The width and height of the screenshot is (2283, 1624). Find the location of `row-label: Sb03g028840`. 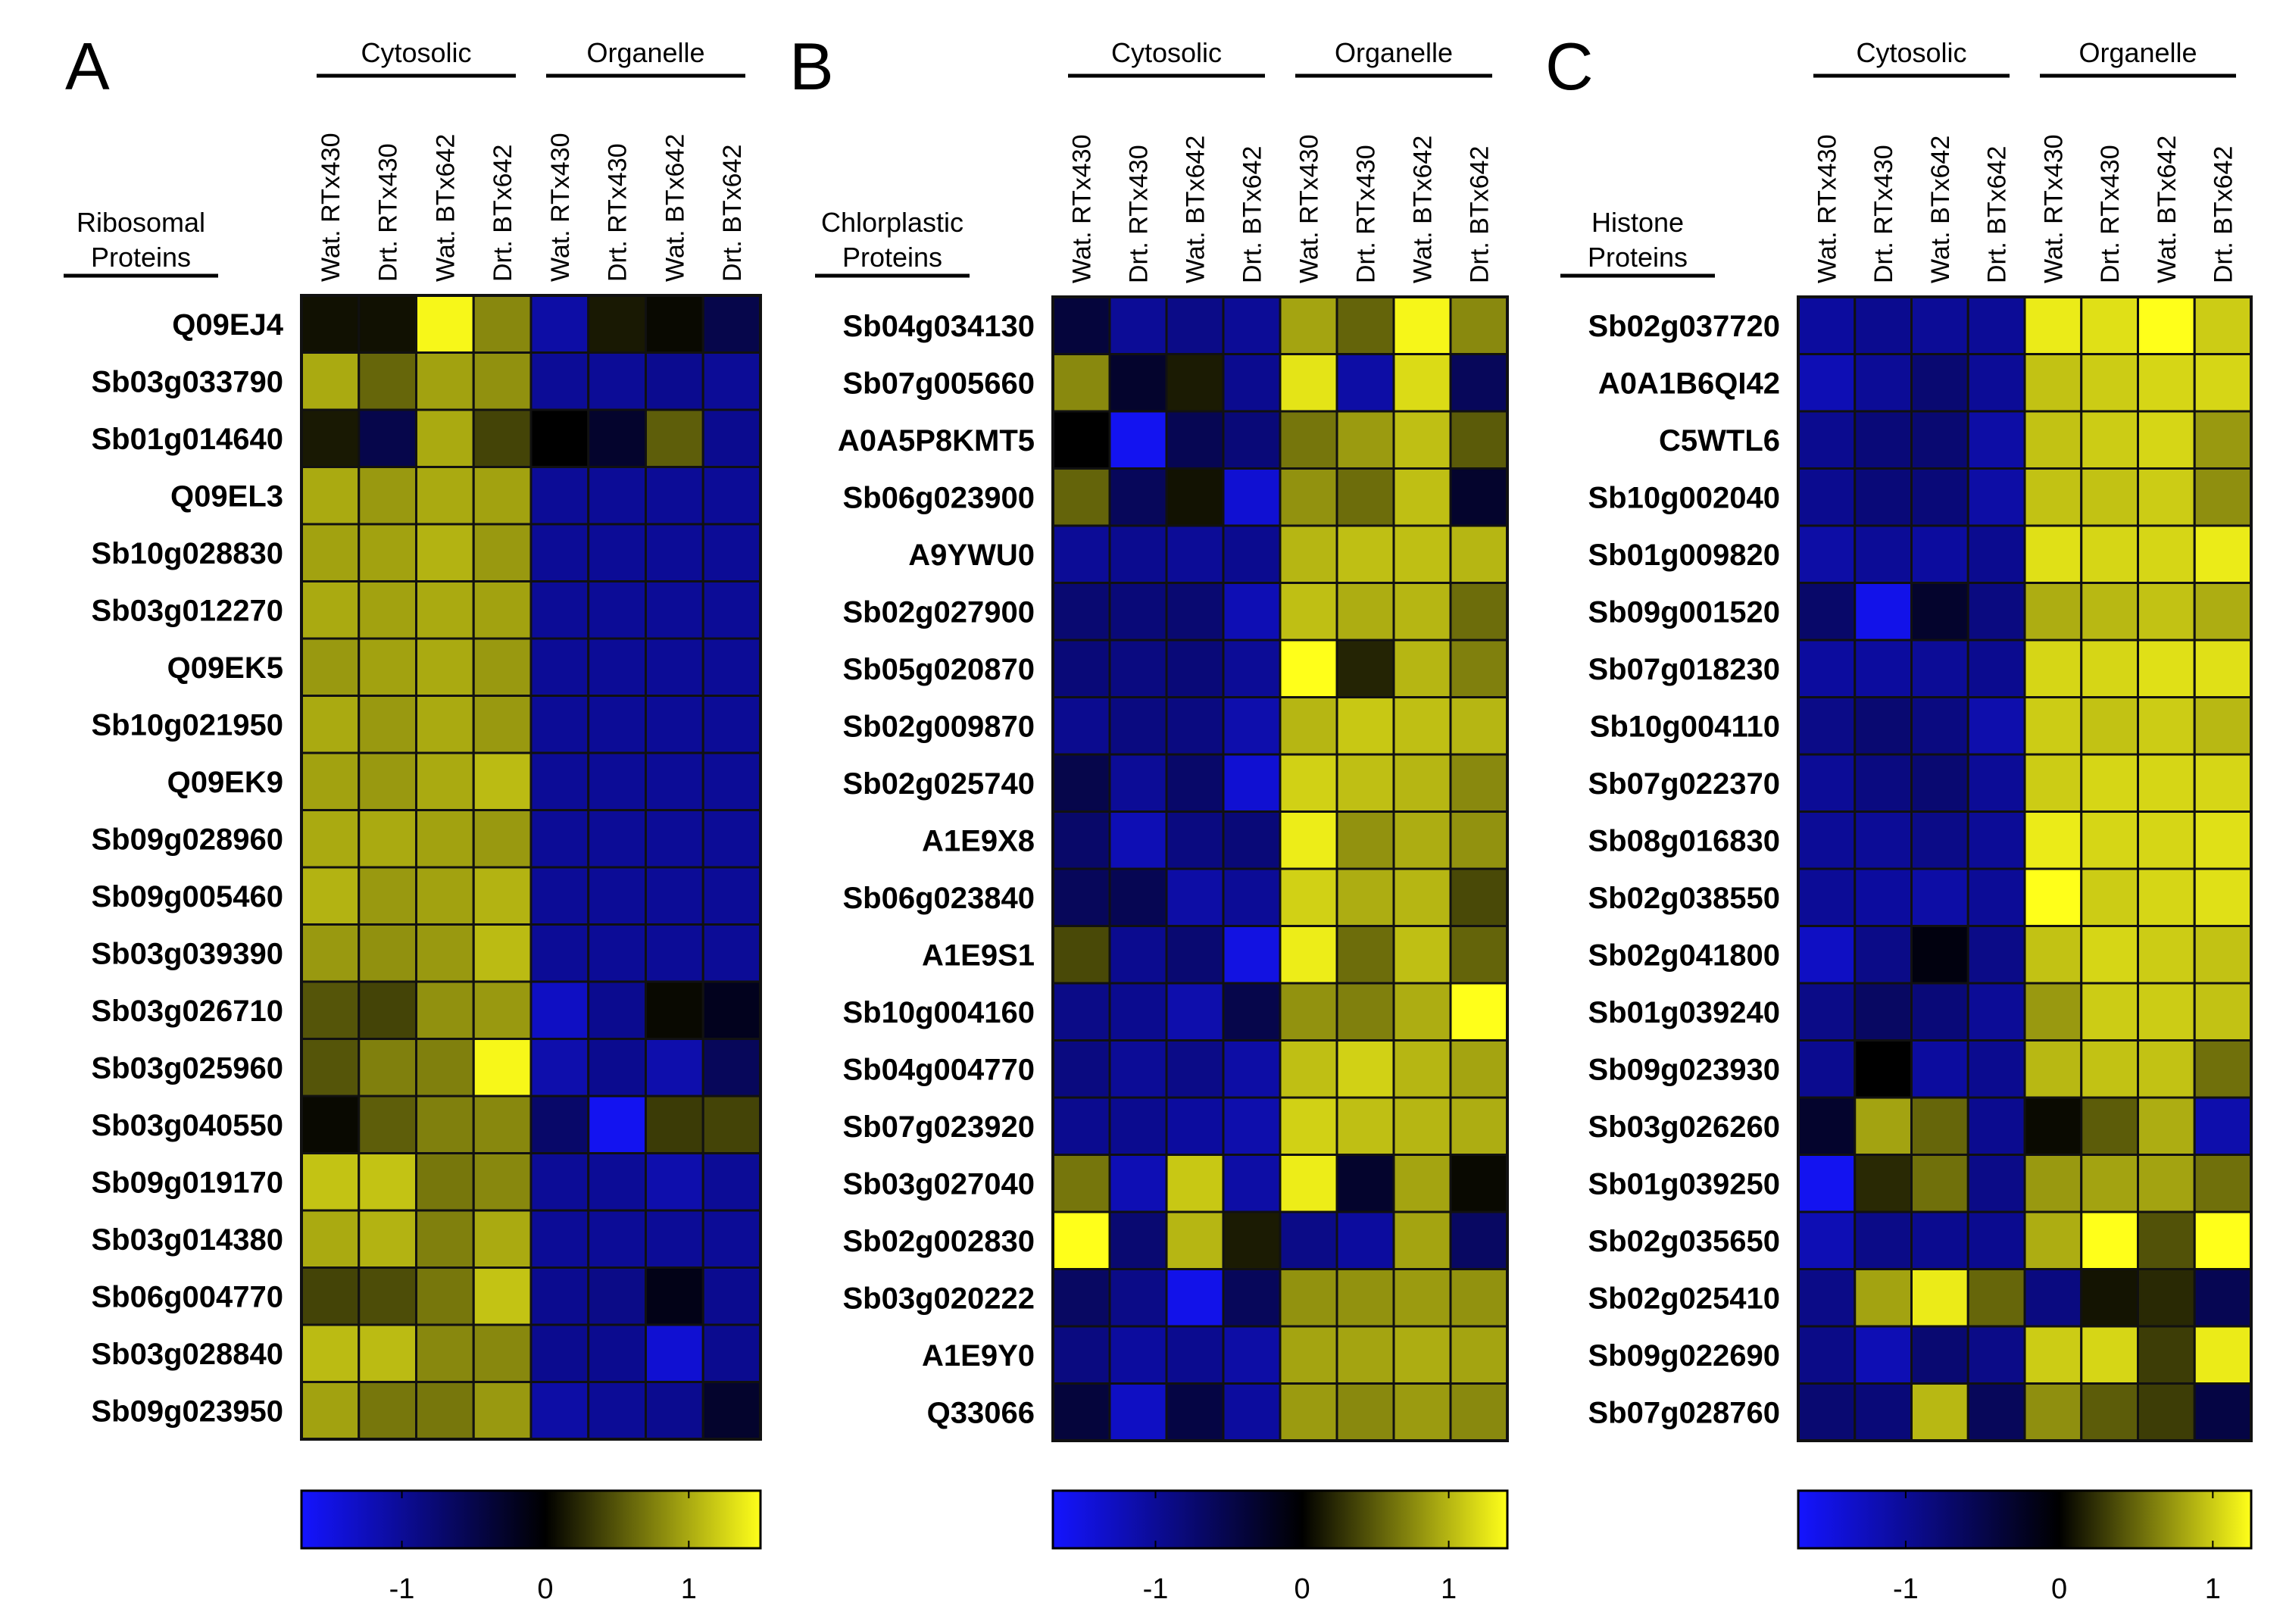

row-label: Sb03g028840 is located at coordinates (187, 1354).